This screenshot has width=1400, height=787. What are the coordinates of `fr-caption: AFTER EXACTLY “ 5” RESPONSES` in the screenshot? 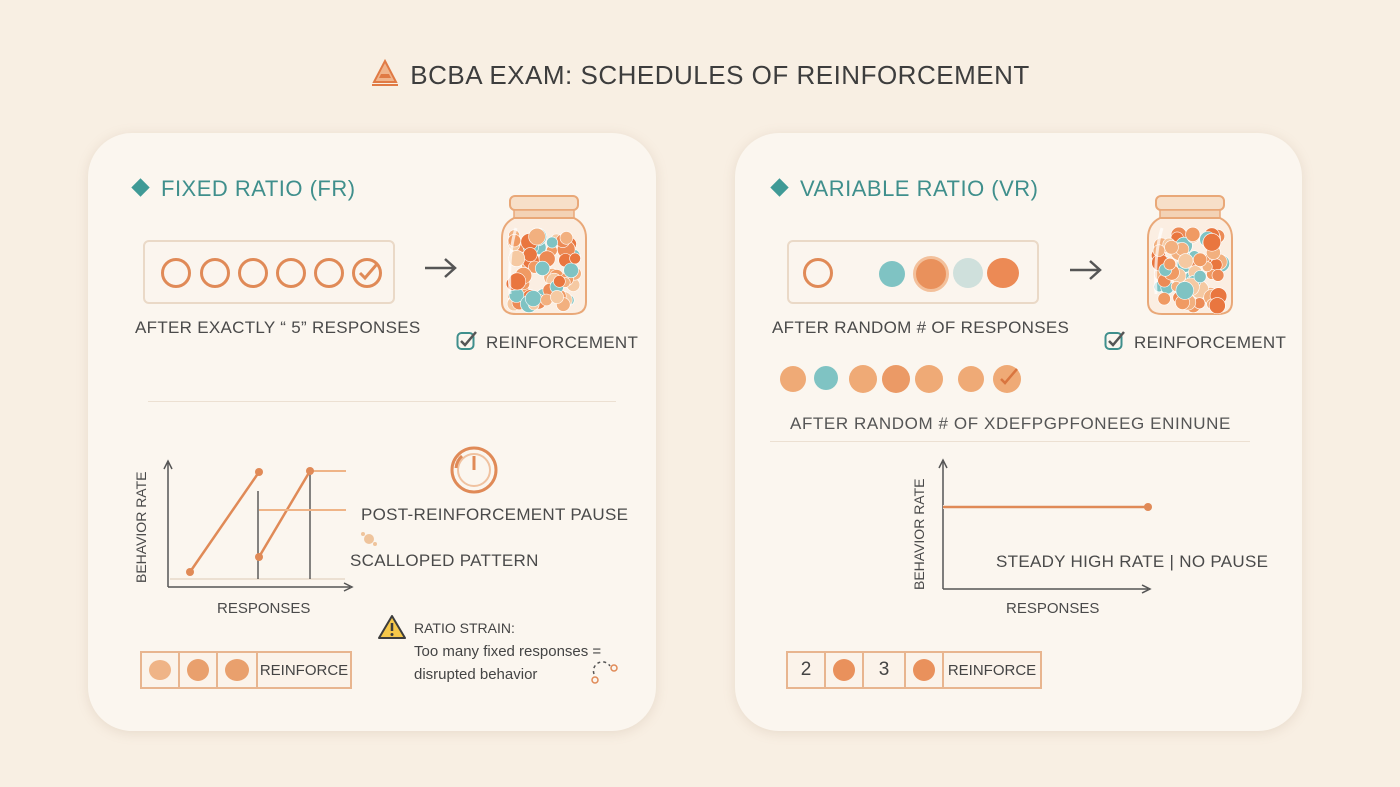 It's located at (278, 327).